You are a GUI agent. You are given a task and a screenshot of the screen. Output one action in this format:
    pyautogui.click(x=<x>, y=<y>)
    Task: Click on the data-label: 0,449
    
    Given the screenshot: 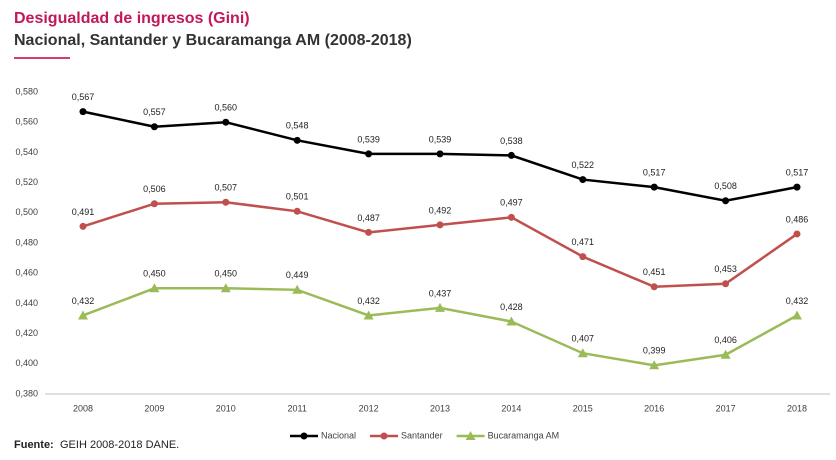 What is the action you would take?
    pyautogui.click(x=297, y=275)
    